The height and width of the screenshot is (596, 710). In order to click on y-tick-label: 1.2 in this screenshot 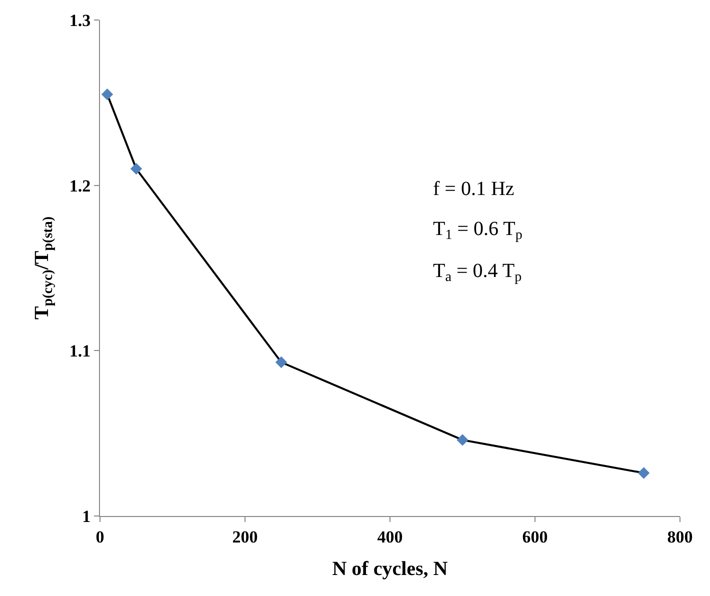, I will do `click(80, 186)`.